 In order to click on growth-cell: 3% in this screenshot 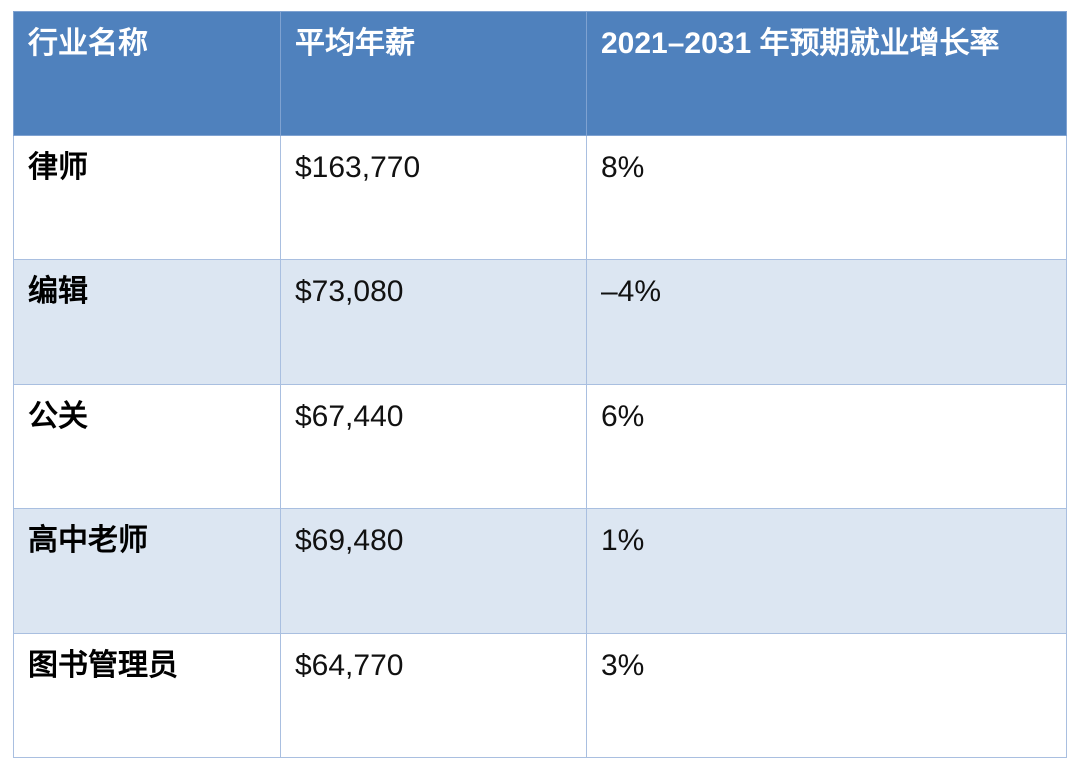, I will do `click(826, 695)`.